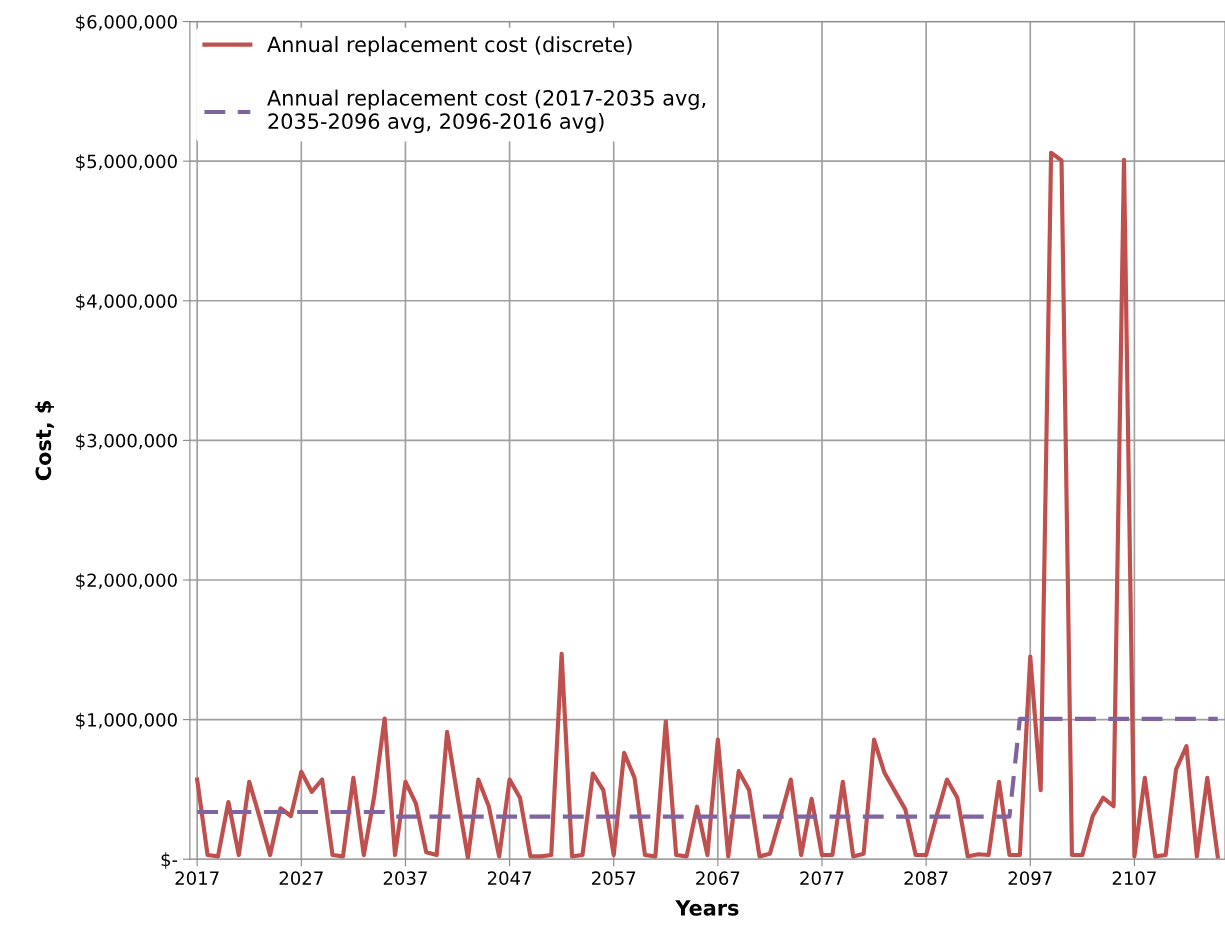  Describe the element at coordinates (197, 878) in the screenshot. I see `x-tick-label: 2017` at that location.